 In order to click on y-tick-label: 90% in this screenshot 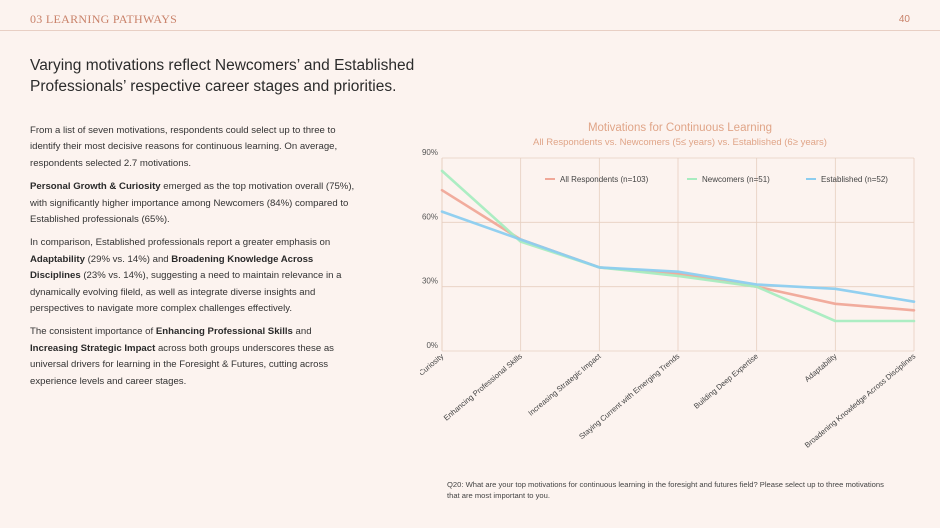, I will do `click(430, 152)`.